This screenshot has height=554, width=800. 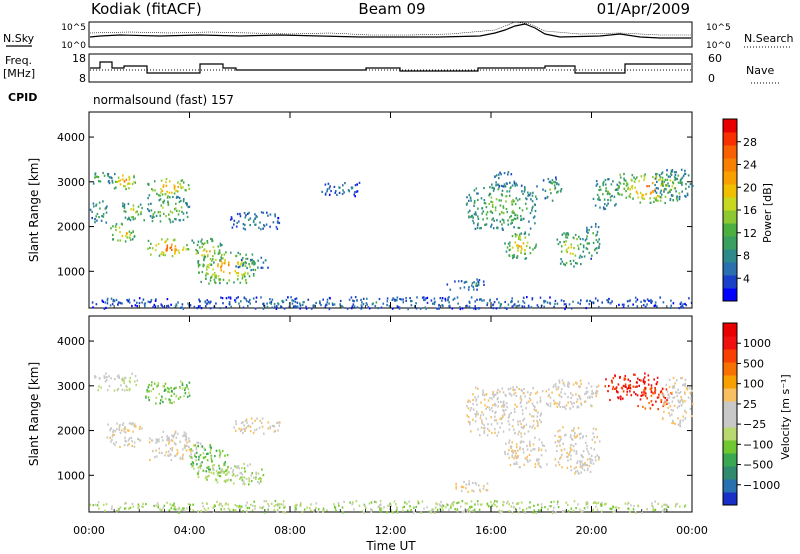 I want to click on colorbar-tick-label: 20, so click(x=750, y=187).